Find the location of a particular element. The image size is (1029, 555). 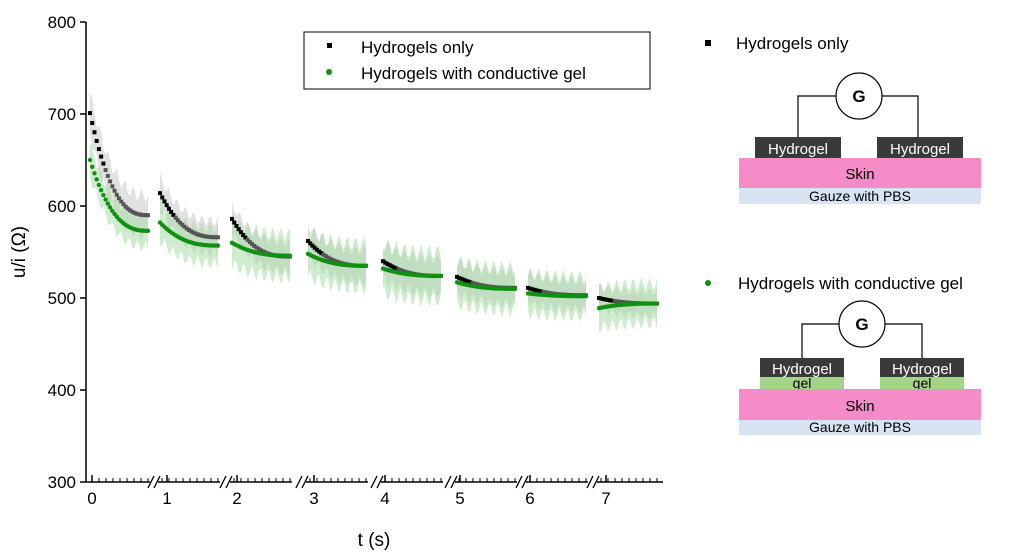

skin-layer is located at coordinates (860, 173).